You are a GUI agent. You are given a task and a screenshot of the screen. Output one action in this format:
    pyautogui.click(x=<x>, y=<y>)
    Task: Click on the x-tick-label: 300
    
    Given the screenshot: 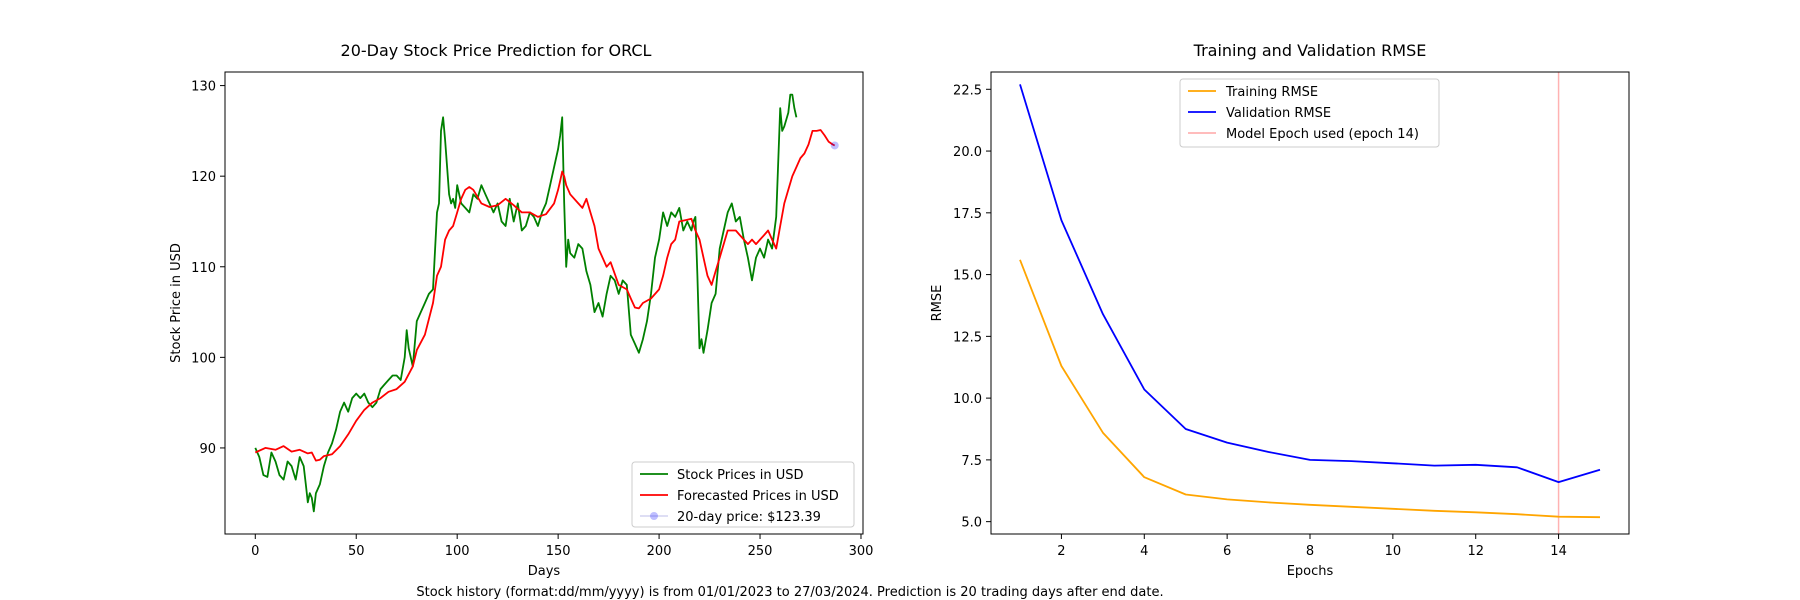 What is the action you would take?
    pyautogui.click(x=861, y=551)
    